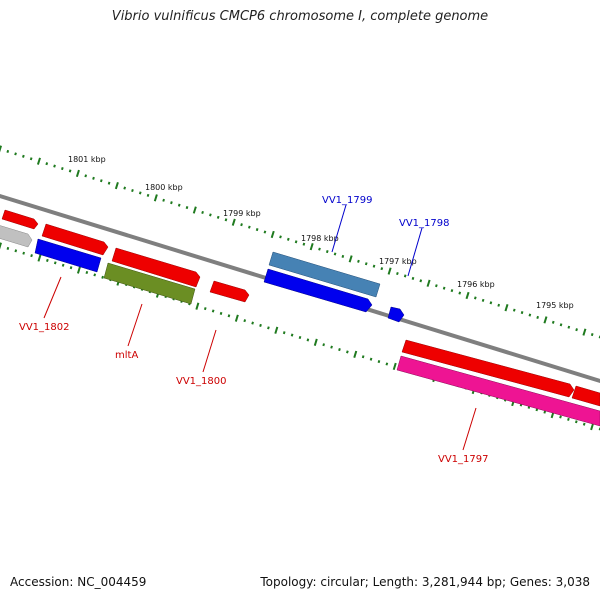 This screenshot has height=600, width=600. Describe the element at coordinates (463, 459) in the screenshot. I see `gene-label-vv1-1797: VV1_1797` at that location.